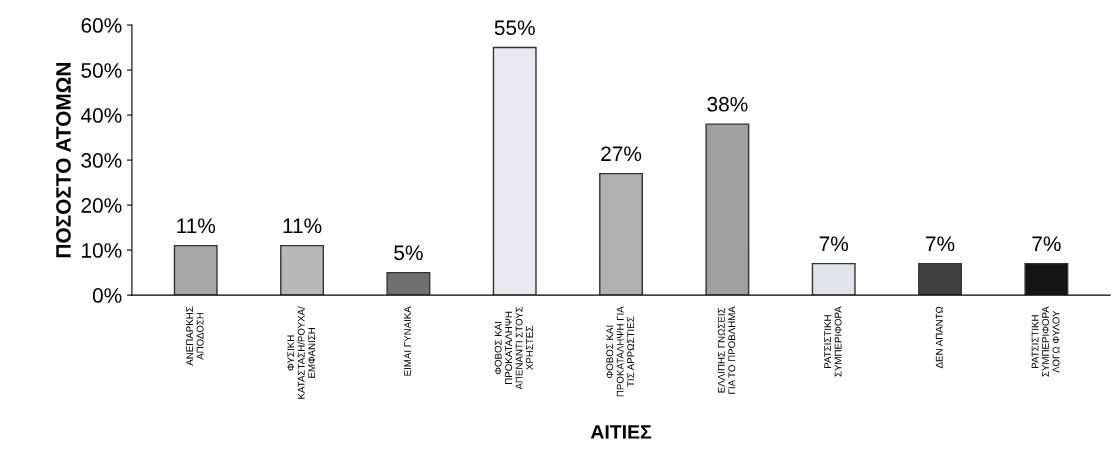  What do you see at coordinates (513, 348) in the screenshot?
I see `x-tick-label: ΦΟΒΟΣ ΚΑΙ ΠΡΟΚΑΤΑΛΗΨΗ ΑΠΕΝΑΝΤΙ ΣΤΟΥΣ ΧΡΗΣΤΕΣ` at bounding box center [513, 348].